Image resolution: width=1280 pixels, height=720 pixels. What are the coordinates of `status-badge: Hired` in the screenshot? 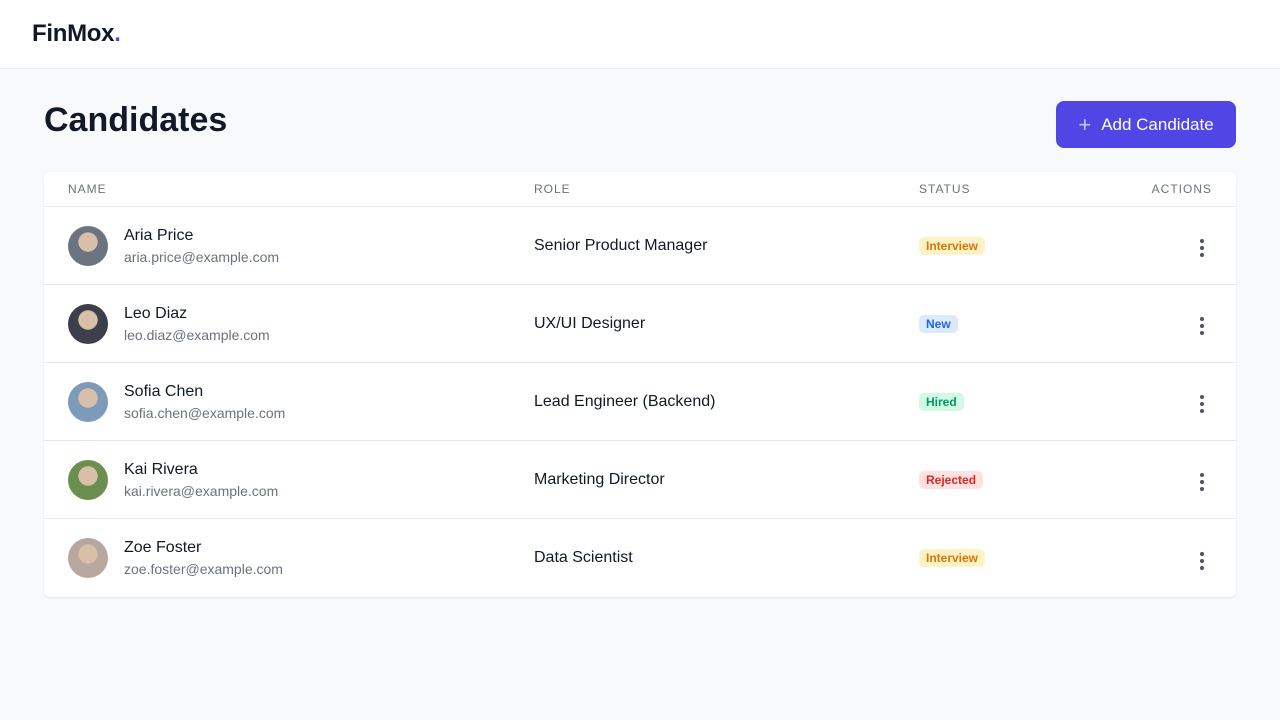 It's located at (941, 401).